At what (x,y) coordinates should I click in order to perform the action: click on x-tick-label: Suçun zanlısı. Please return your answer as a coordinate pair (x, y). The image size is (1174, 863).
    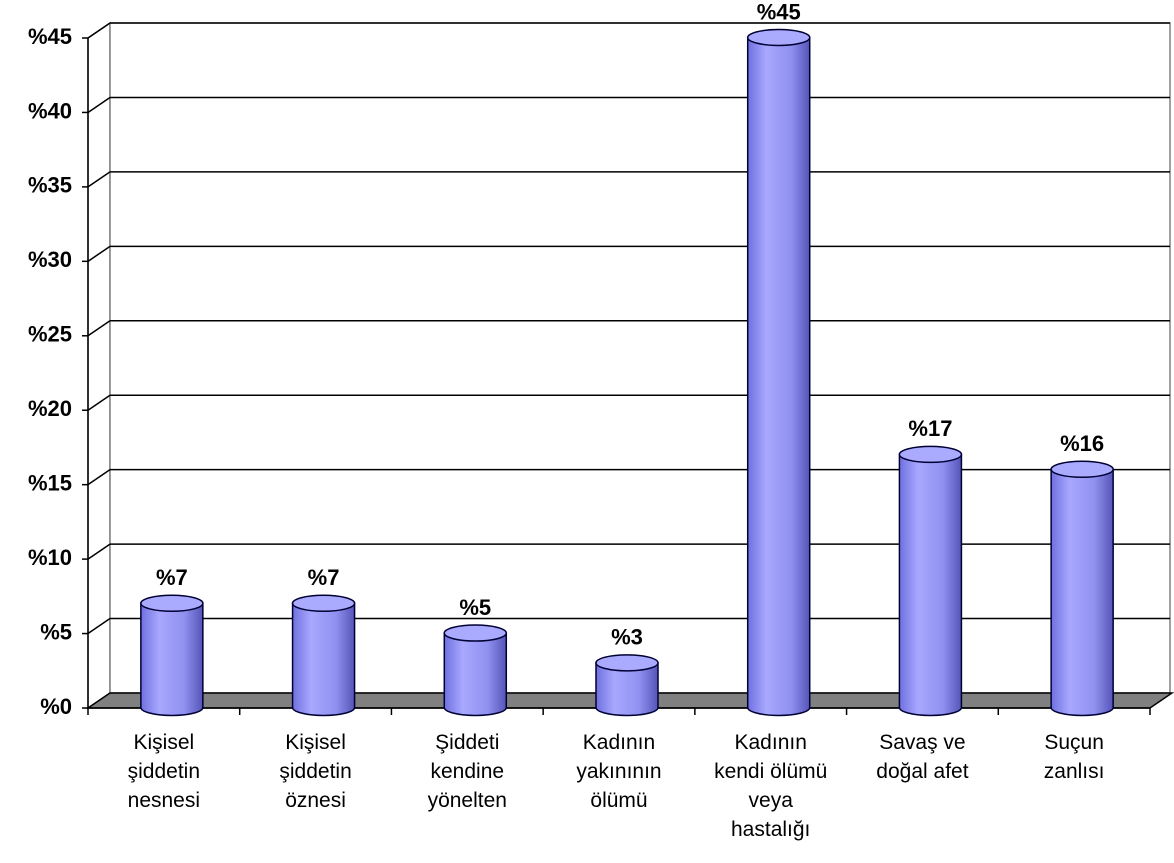
    Looking at the image, I should click on (1074, 757).